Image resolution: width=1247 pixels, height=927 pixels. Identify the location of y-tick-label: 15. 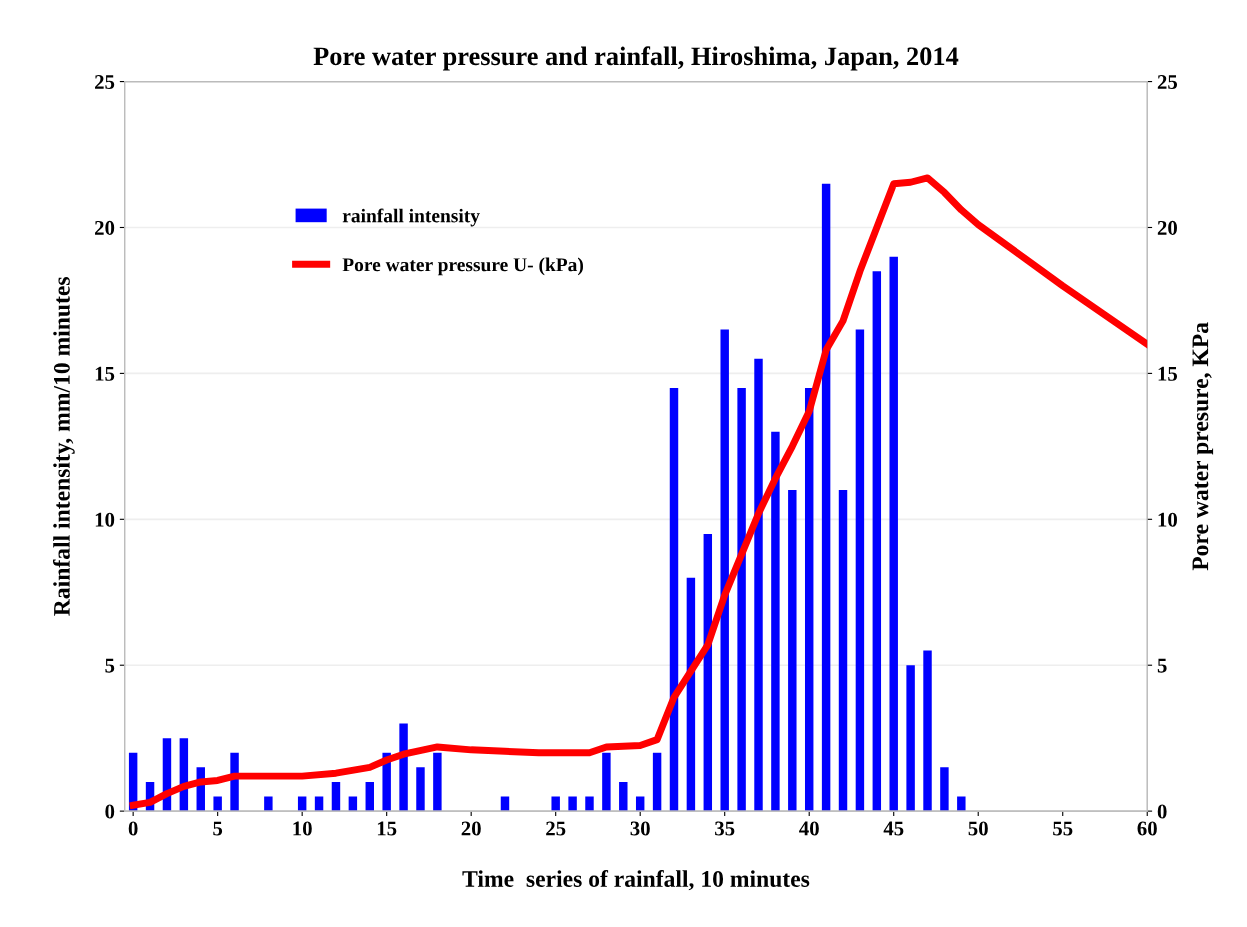
(105, 373).